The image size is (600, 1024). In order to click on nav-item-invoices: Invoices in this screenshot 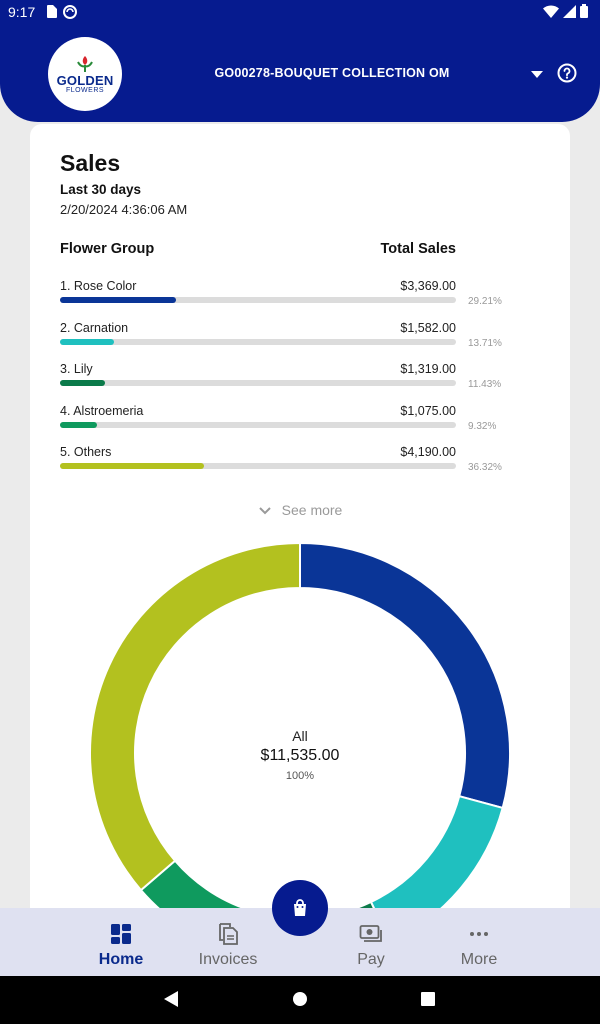, I will do `click(228, 942)`.